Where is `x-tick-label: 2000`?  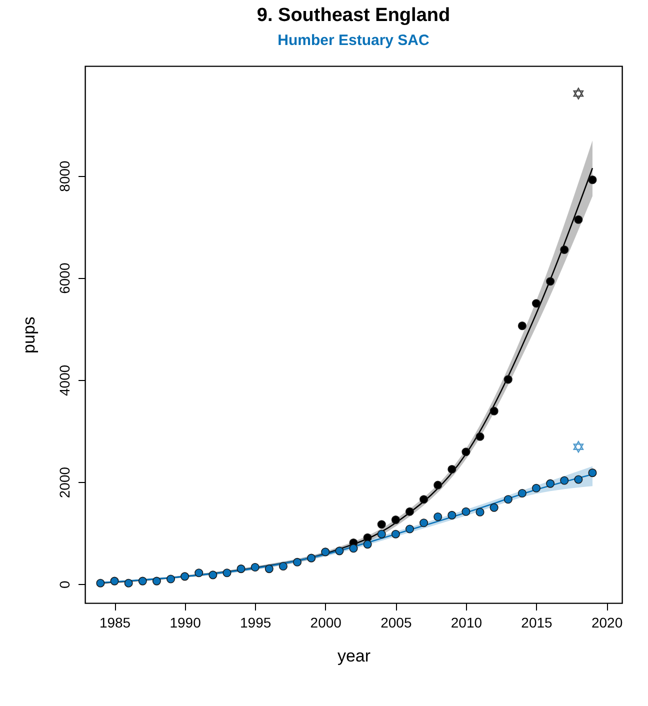 x-tick-label: 2000 is located at coordinates (326, 622).